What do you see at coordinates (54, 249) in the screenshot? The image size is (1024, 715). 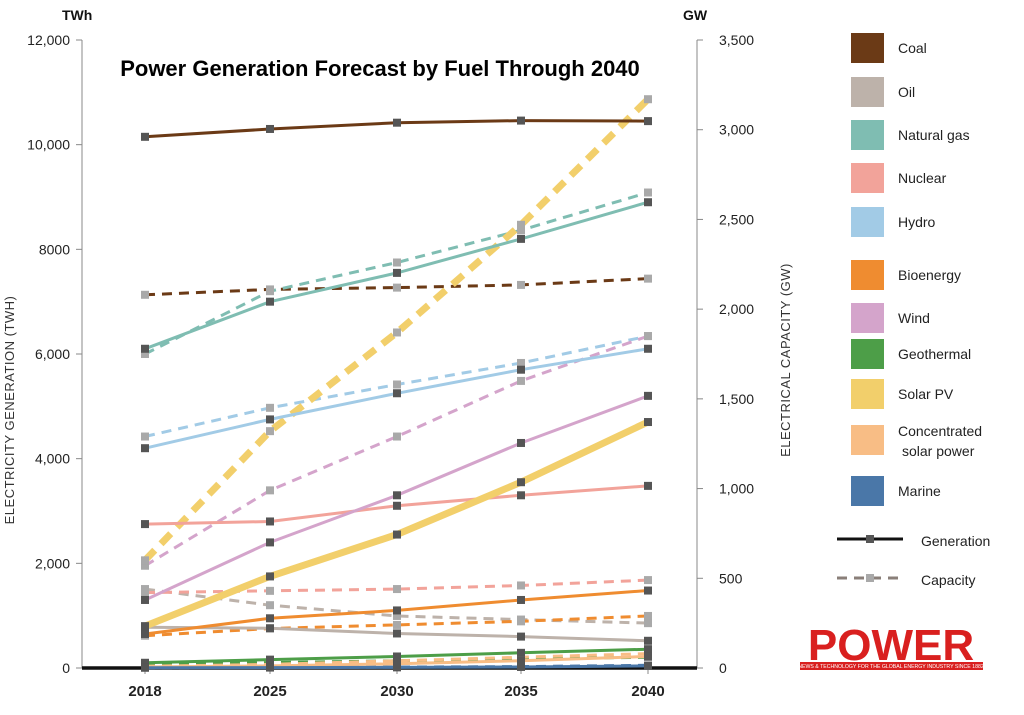 I see `y-tick-label: 8000` at bounding box center [54, 249].